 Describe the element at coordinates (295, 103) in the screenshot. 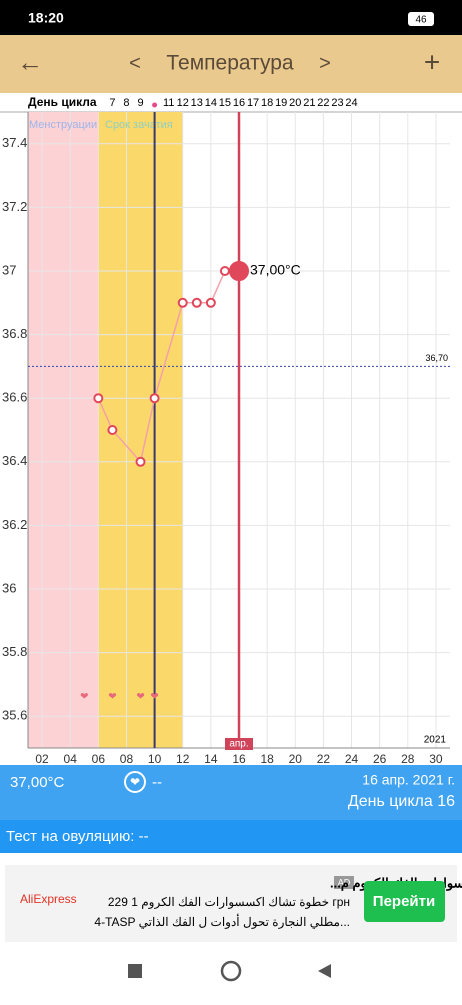

I see `cycle-day: 20` at that location.